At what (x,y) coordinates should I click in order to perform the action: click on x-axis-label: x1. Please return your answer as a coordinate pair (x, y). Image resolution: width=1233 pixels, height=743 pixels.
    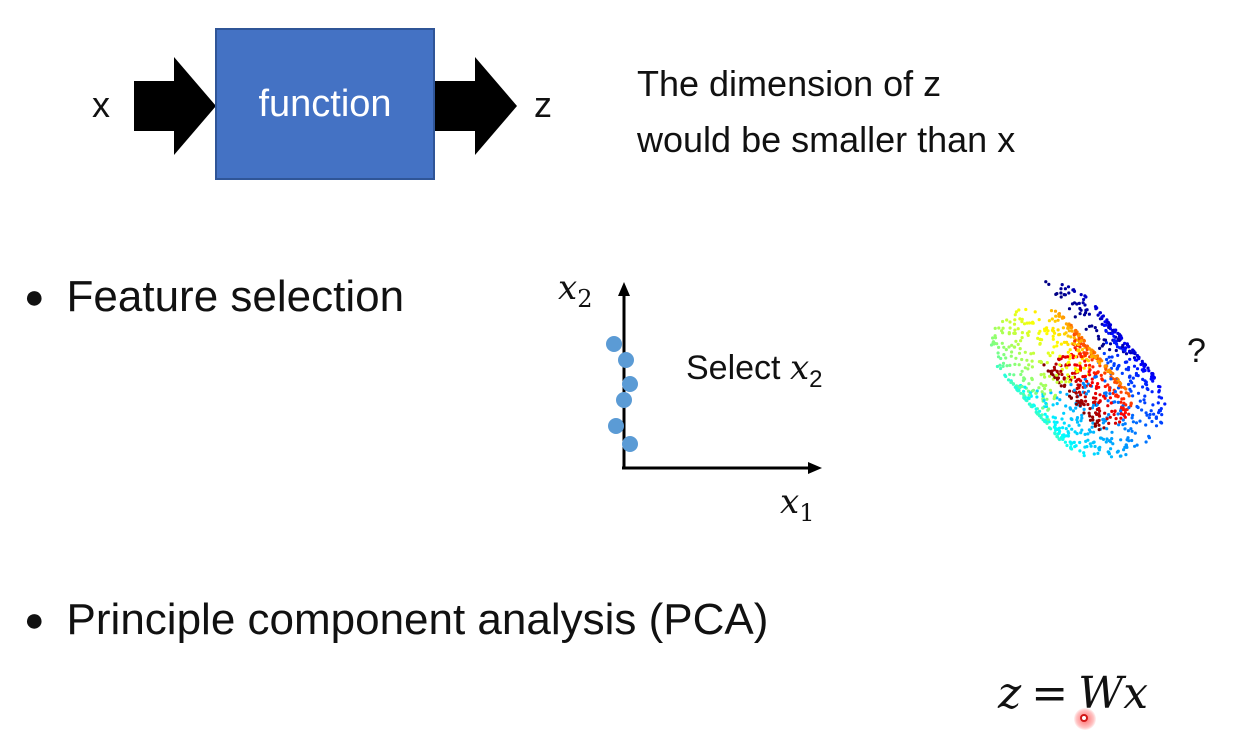
    Looking at the image, I should click on (797, 504).